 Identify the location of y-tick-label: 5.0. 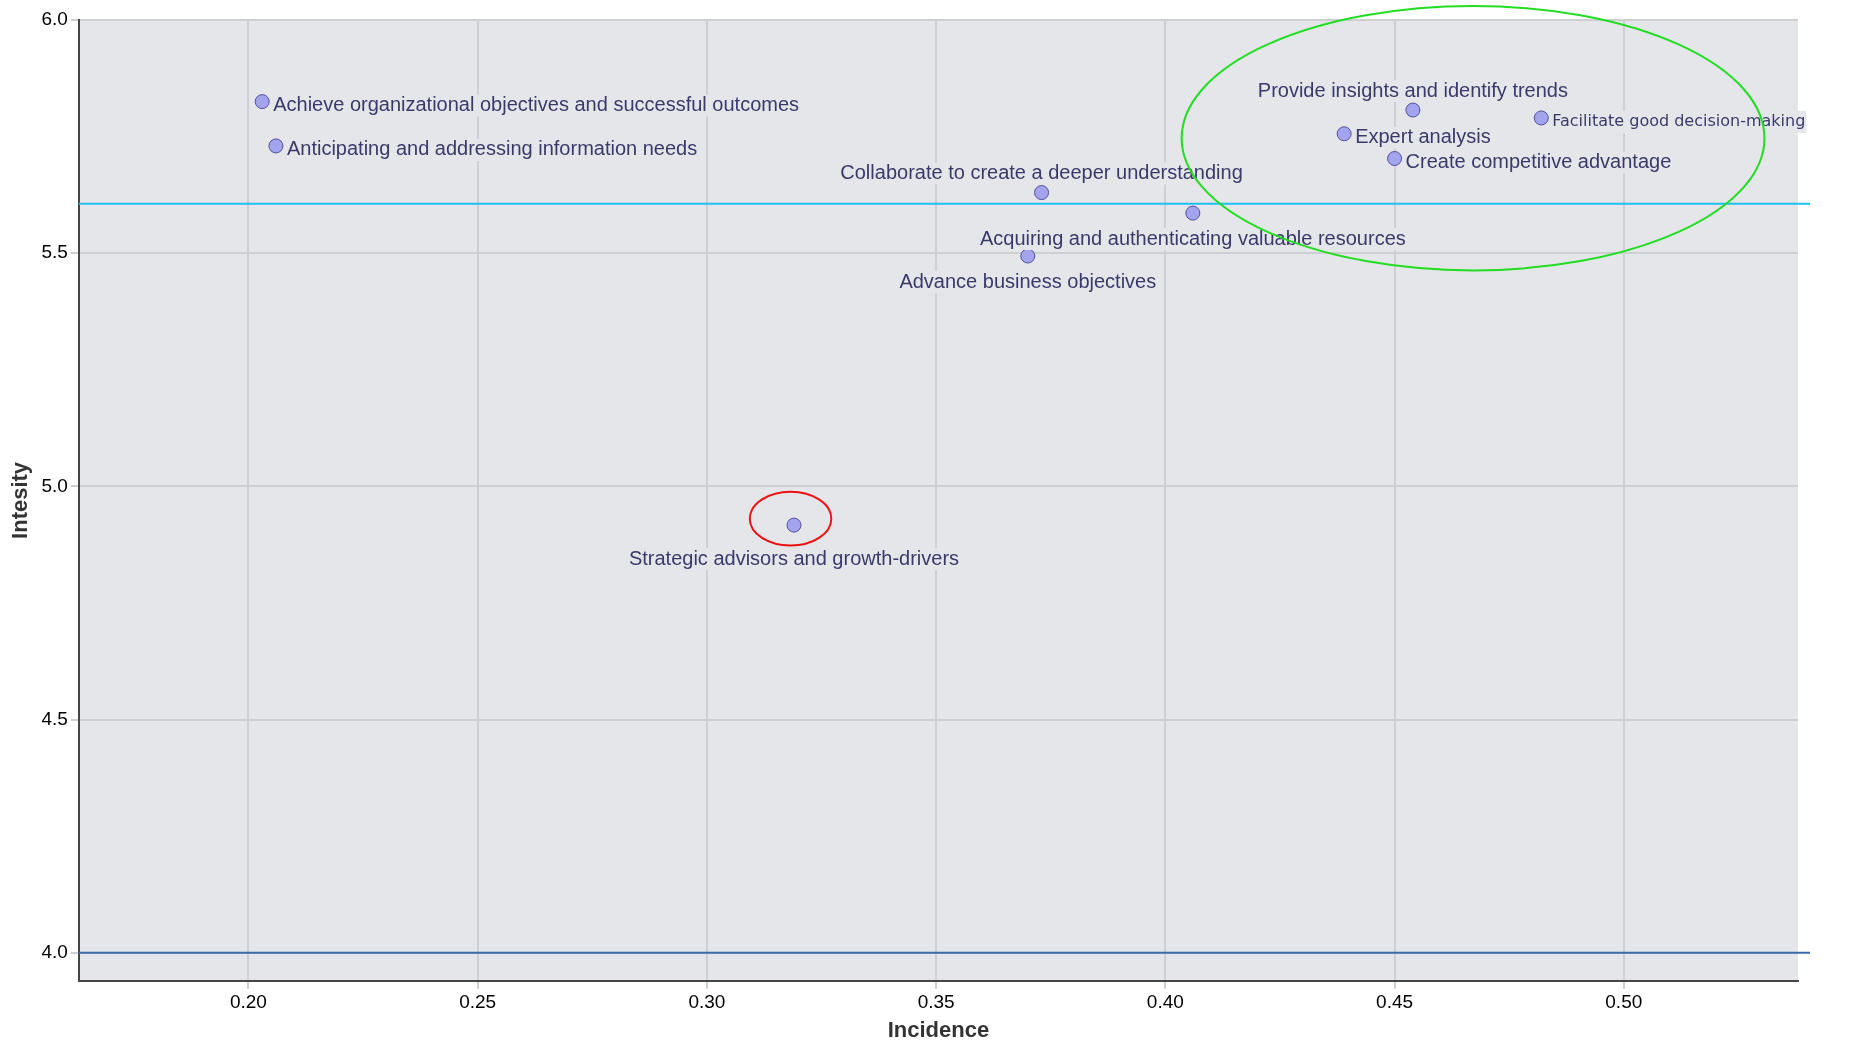
(54, 485).